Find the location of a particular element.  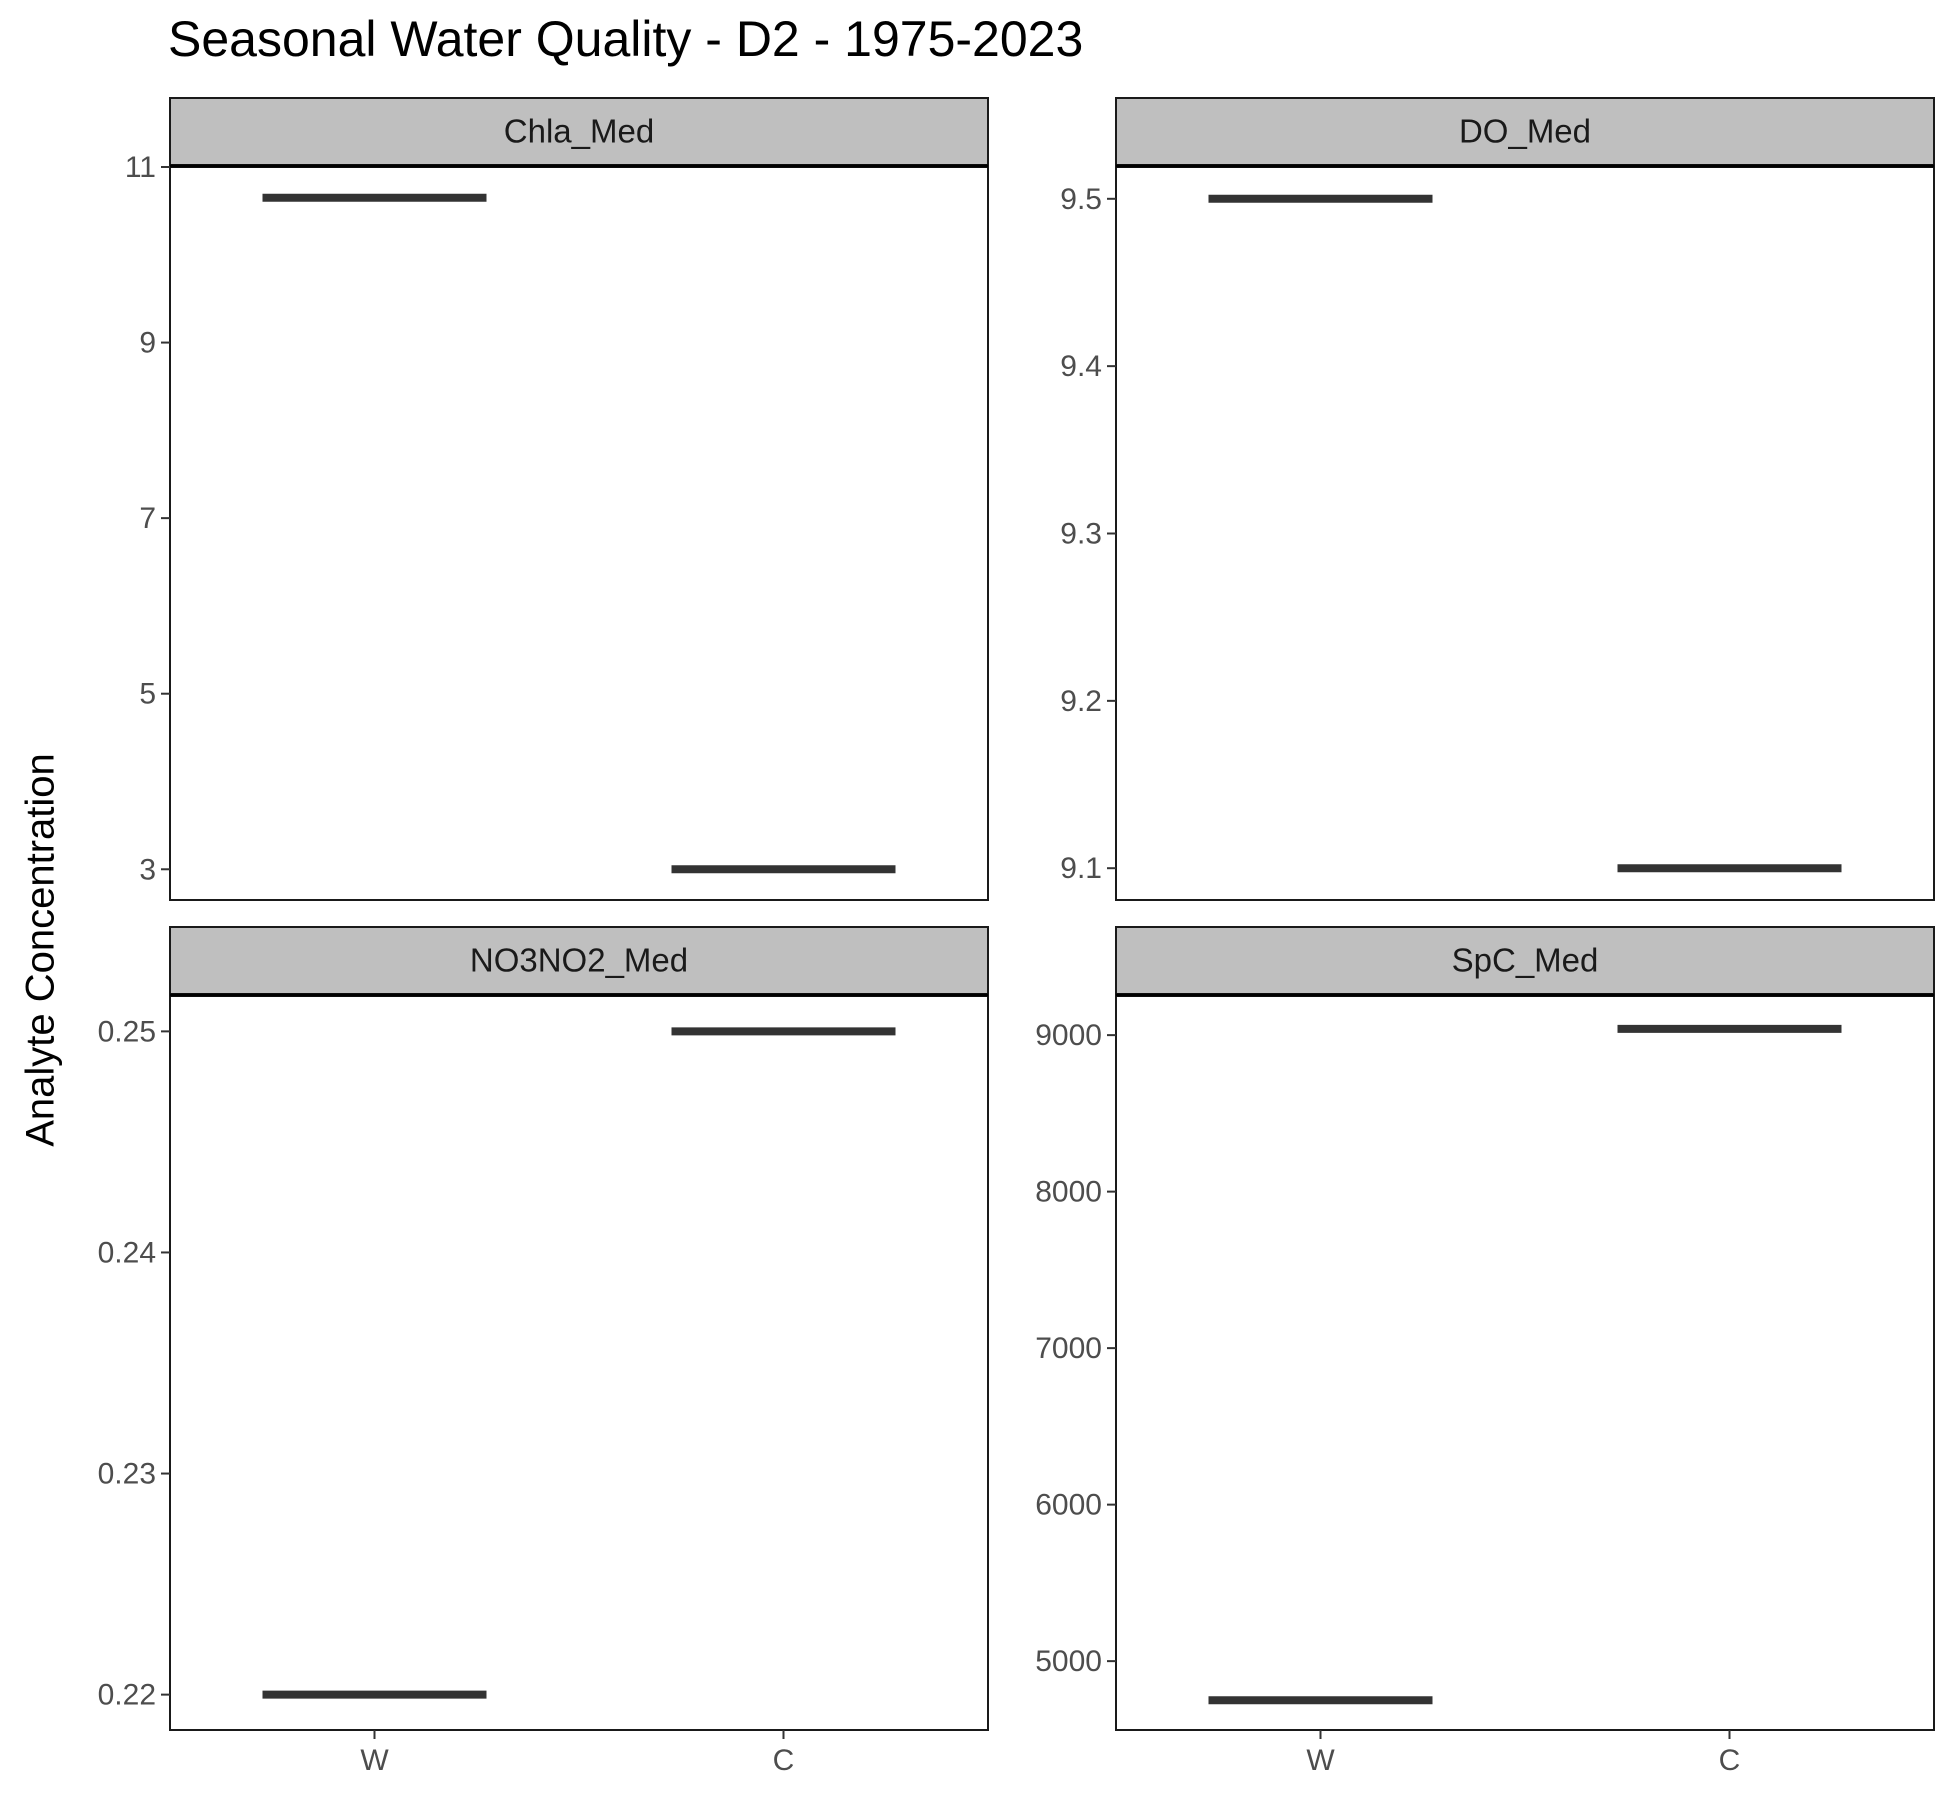

x-tick-label-no3no2-med: W is located at coordinates (374, 1760).